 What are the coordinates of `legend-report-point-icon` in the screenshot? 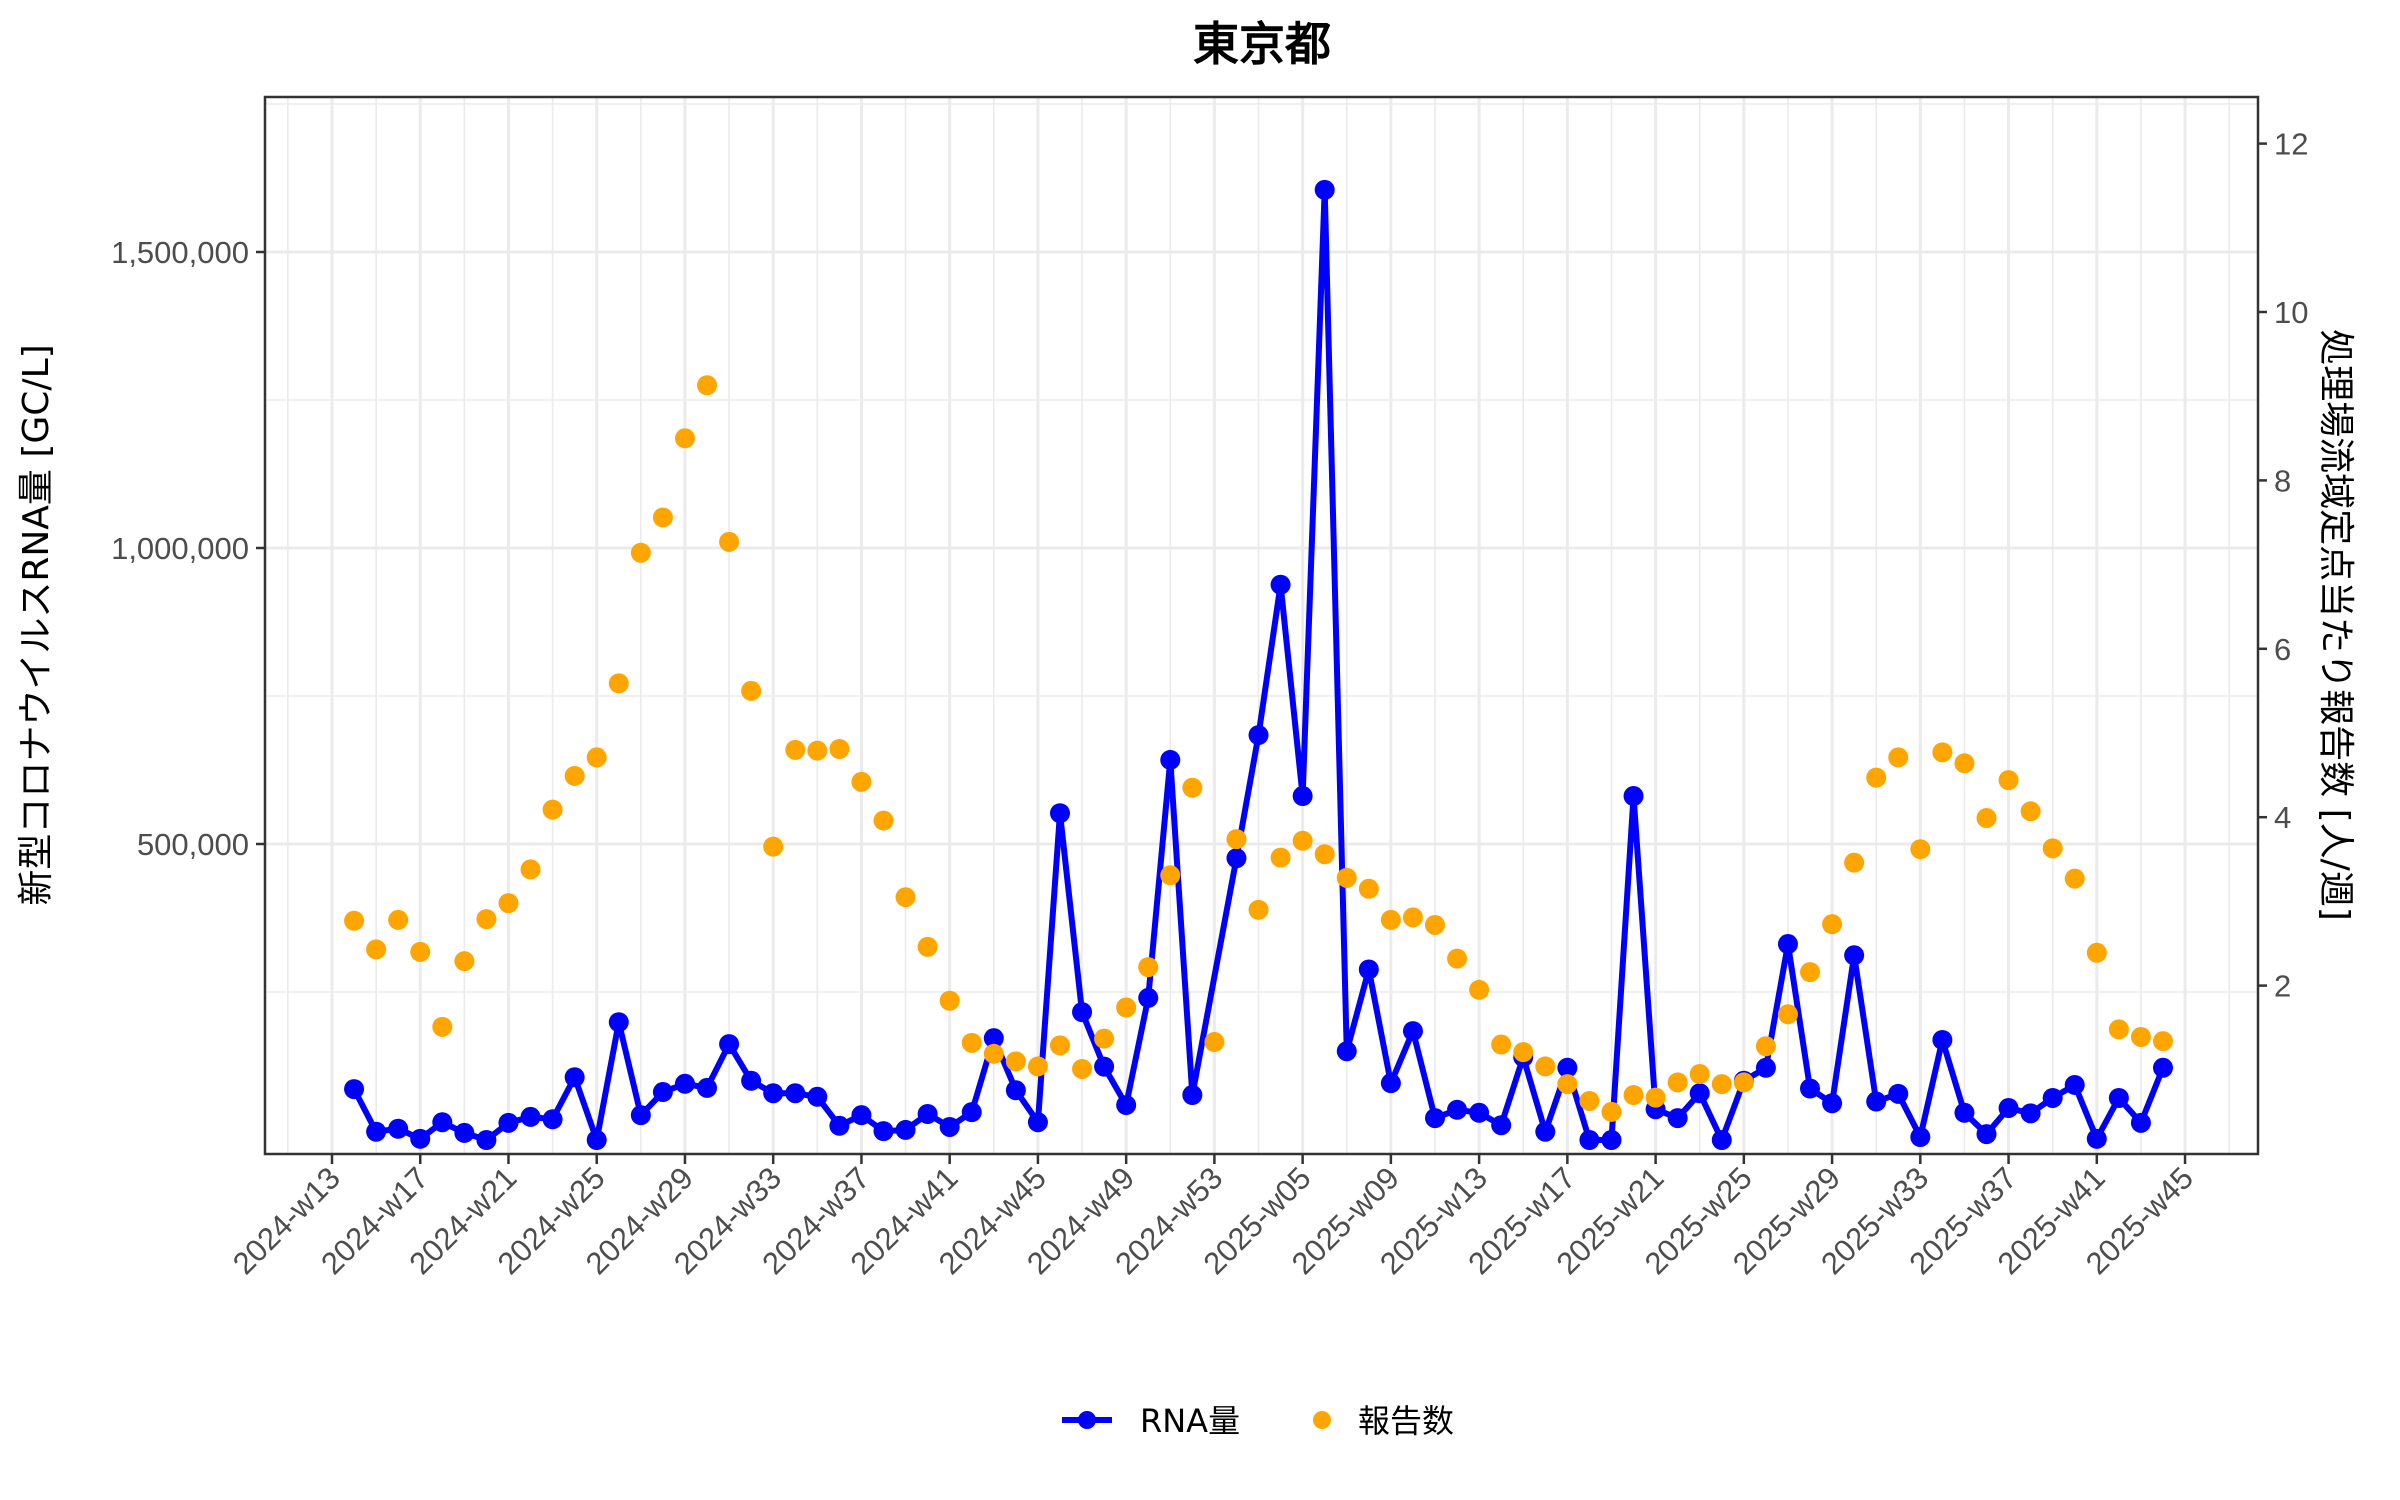 It's located at (1322, 1420).